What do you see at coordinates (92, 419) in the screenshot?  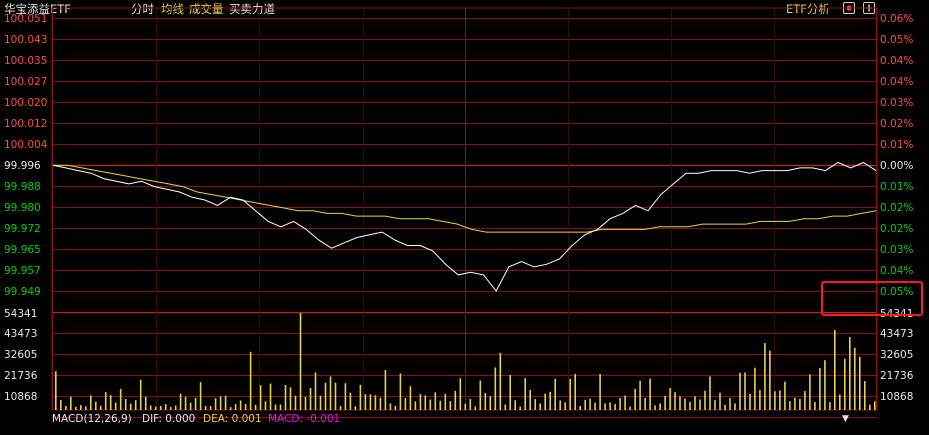 I see `macd-name: MACD(12,26,9)` at bounding box center [92, 419].